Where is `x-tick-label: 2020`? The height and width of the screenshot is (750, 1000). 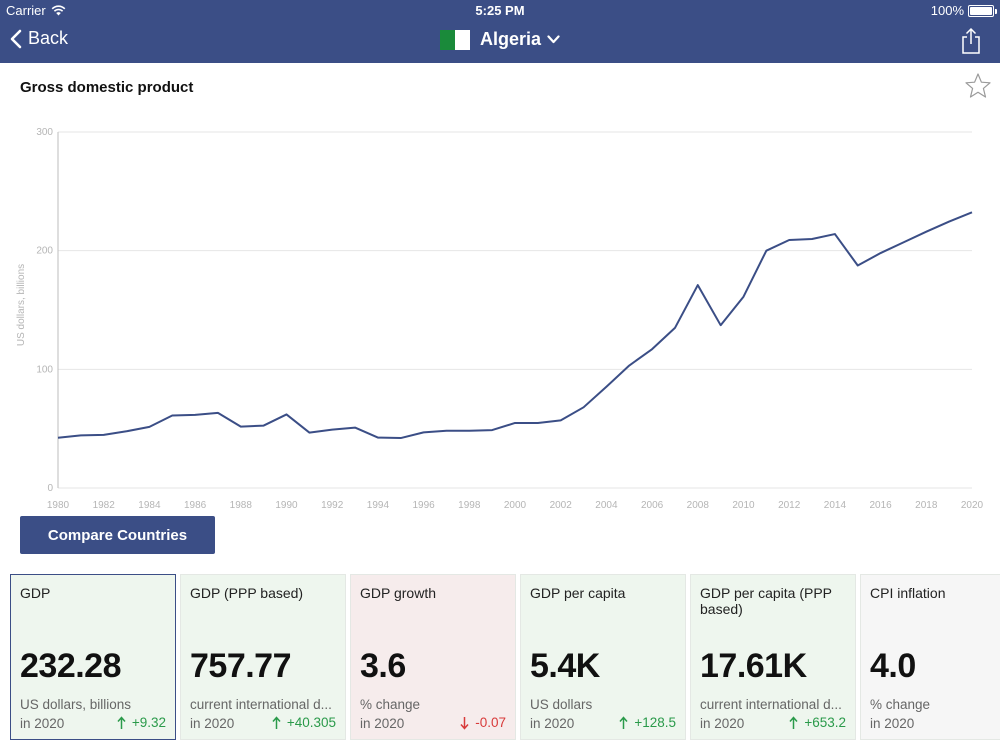 x-tick-label: 2020 is located at coordinates (972, 505).